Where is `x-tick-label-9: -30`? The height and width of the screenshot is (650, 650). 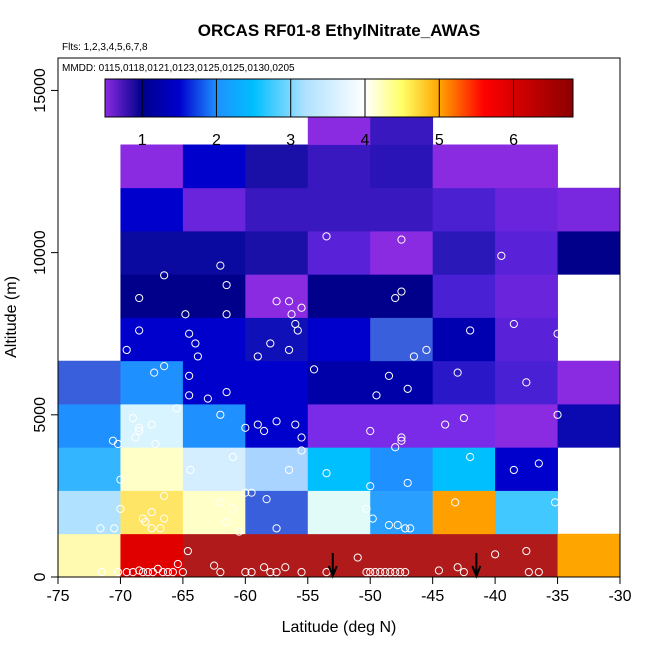
x-tick-label-9: -30 is located at coordinates (619, 596).